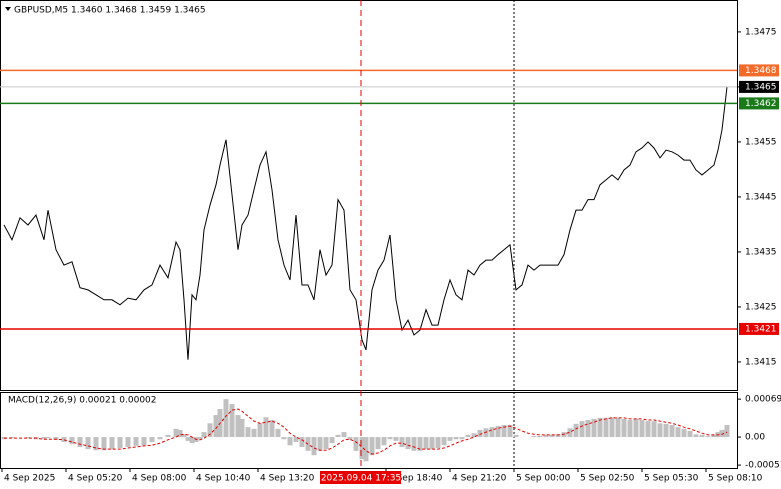 Image resolution: width=781 pixels, height=489 pixels. I want to click on y-tick-label: 1.3415, so click(761, 362).